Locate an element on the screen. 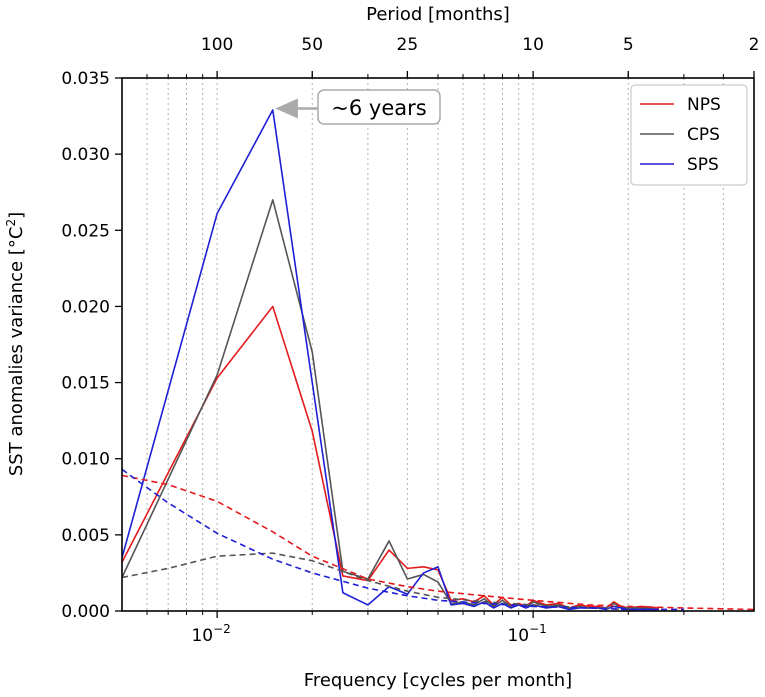 The height and width of the screenshot is (697, 765). y-tick-label: 0.010 is located at coordinates (85, 460).